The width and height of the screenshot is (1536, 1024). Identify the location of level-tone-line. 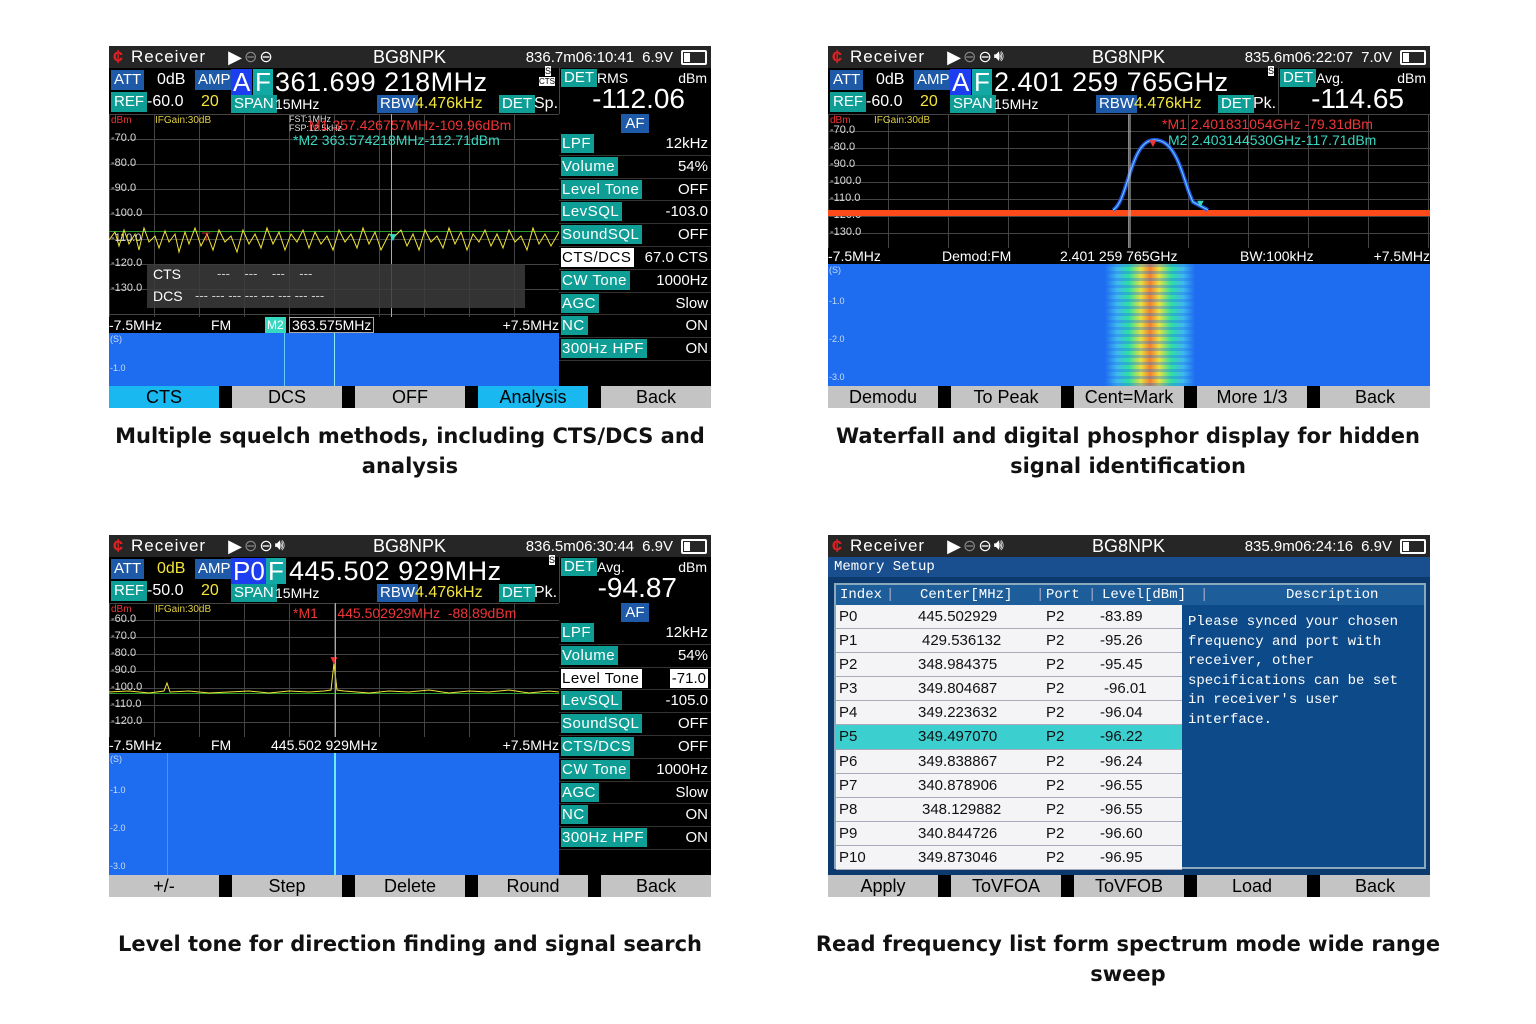
(334, 693).